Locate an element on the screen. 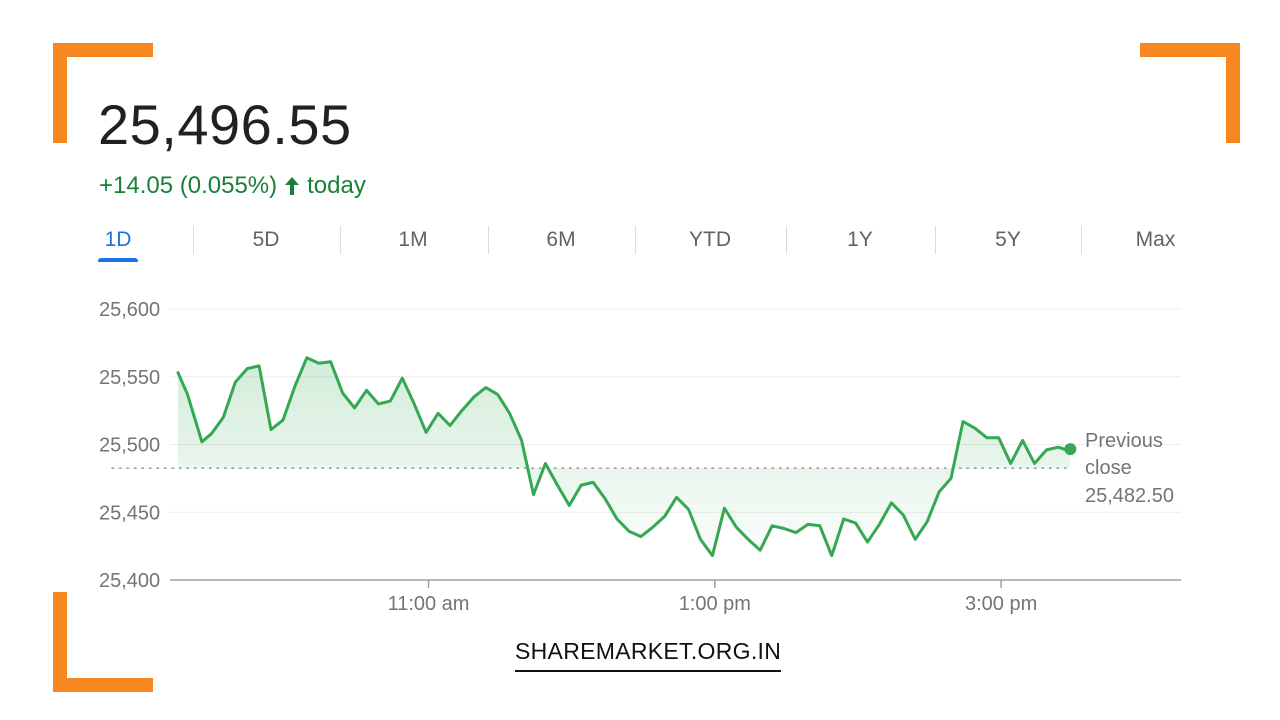 The image size is (1280, 720). corner-frame-top-left is located at coordinates (103, 93).